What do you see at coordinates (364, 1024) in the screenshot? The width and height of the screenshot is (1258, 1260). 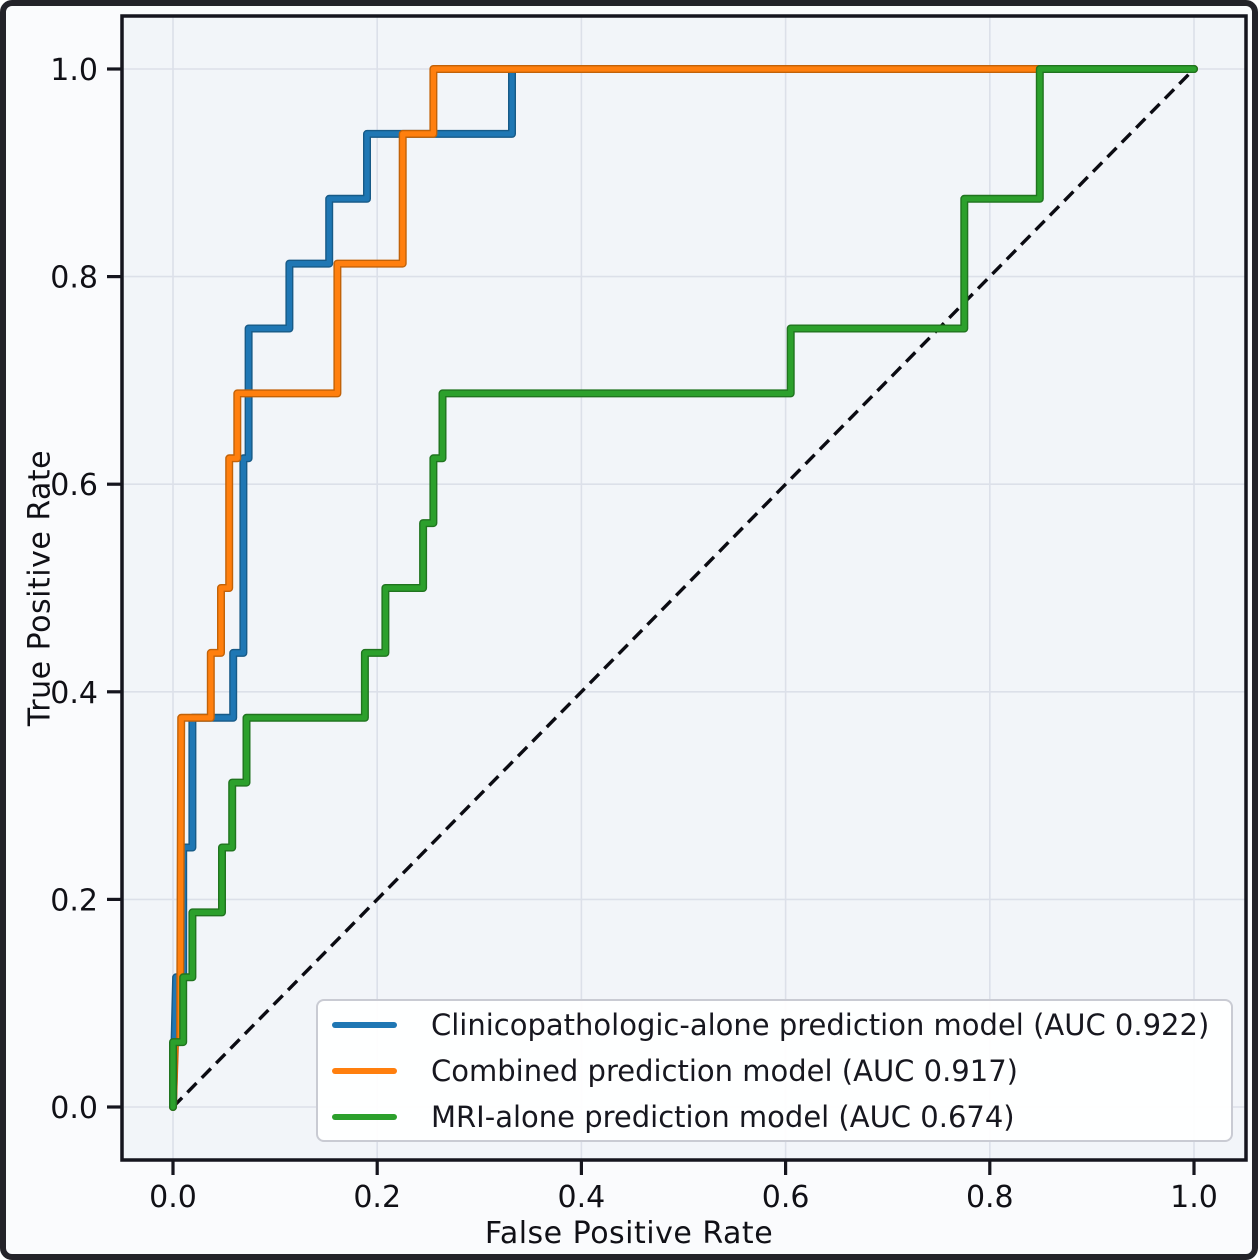 I see `legend-line-swatch-blue` at bounding box center [364, 1024].